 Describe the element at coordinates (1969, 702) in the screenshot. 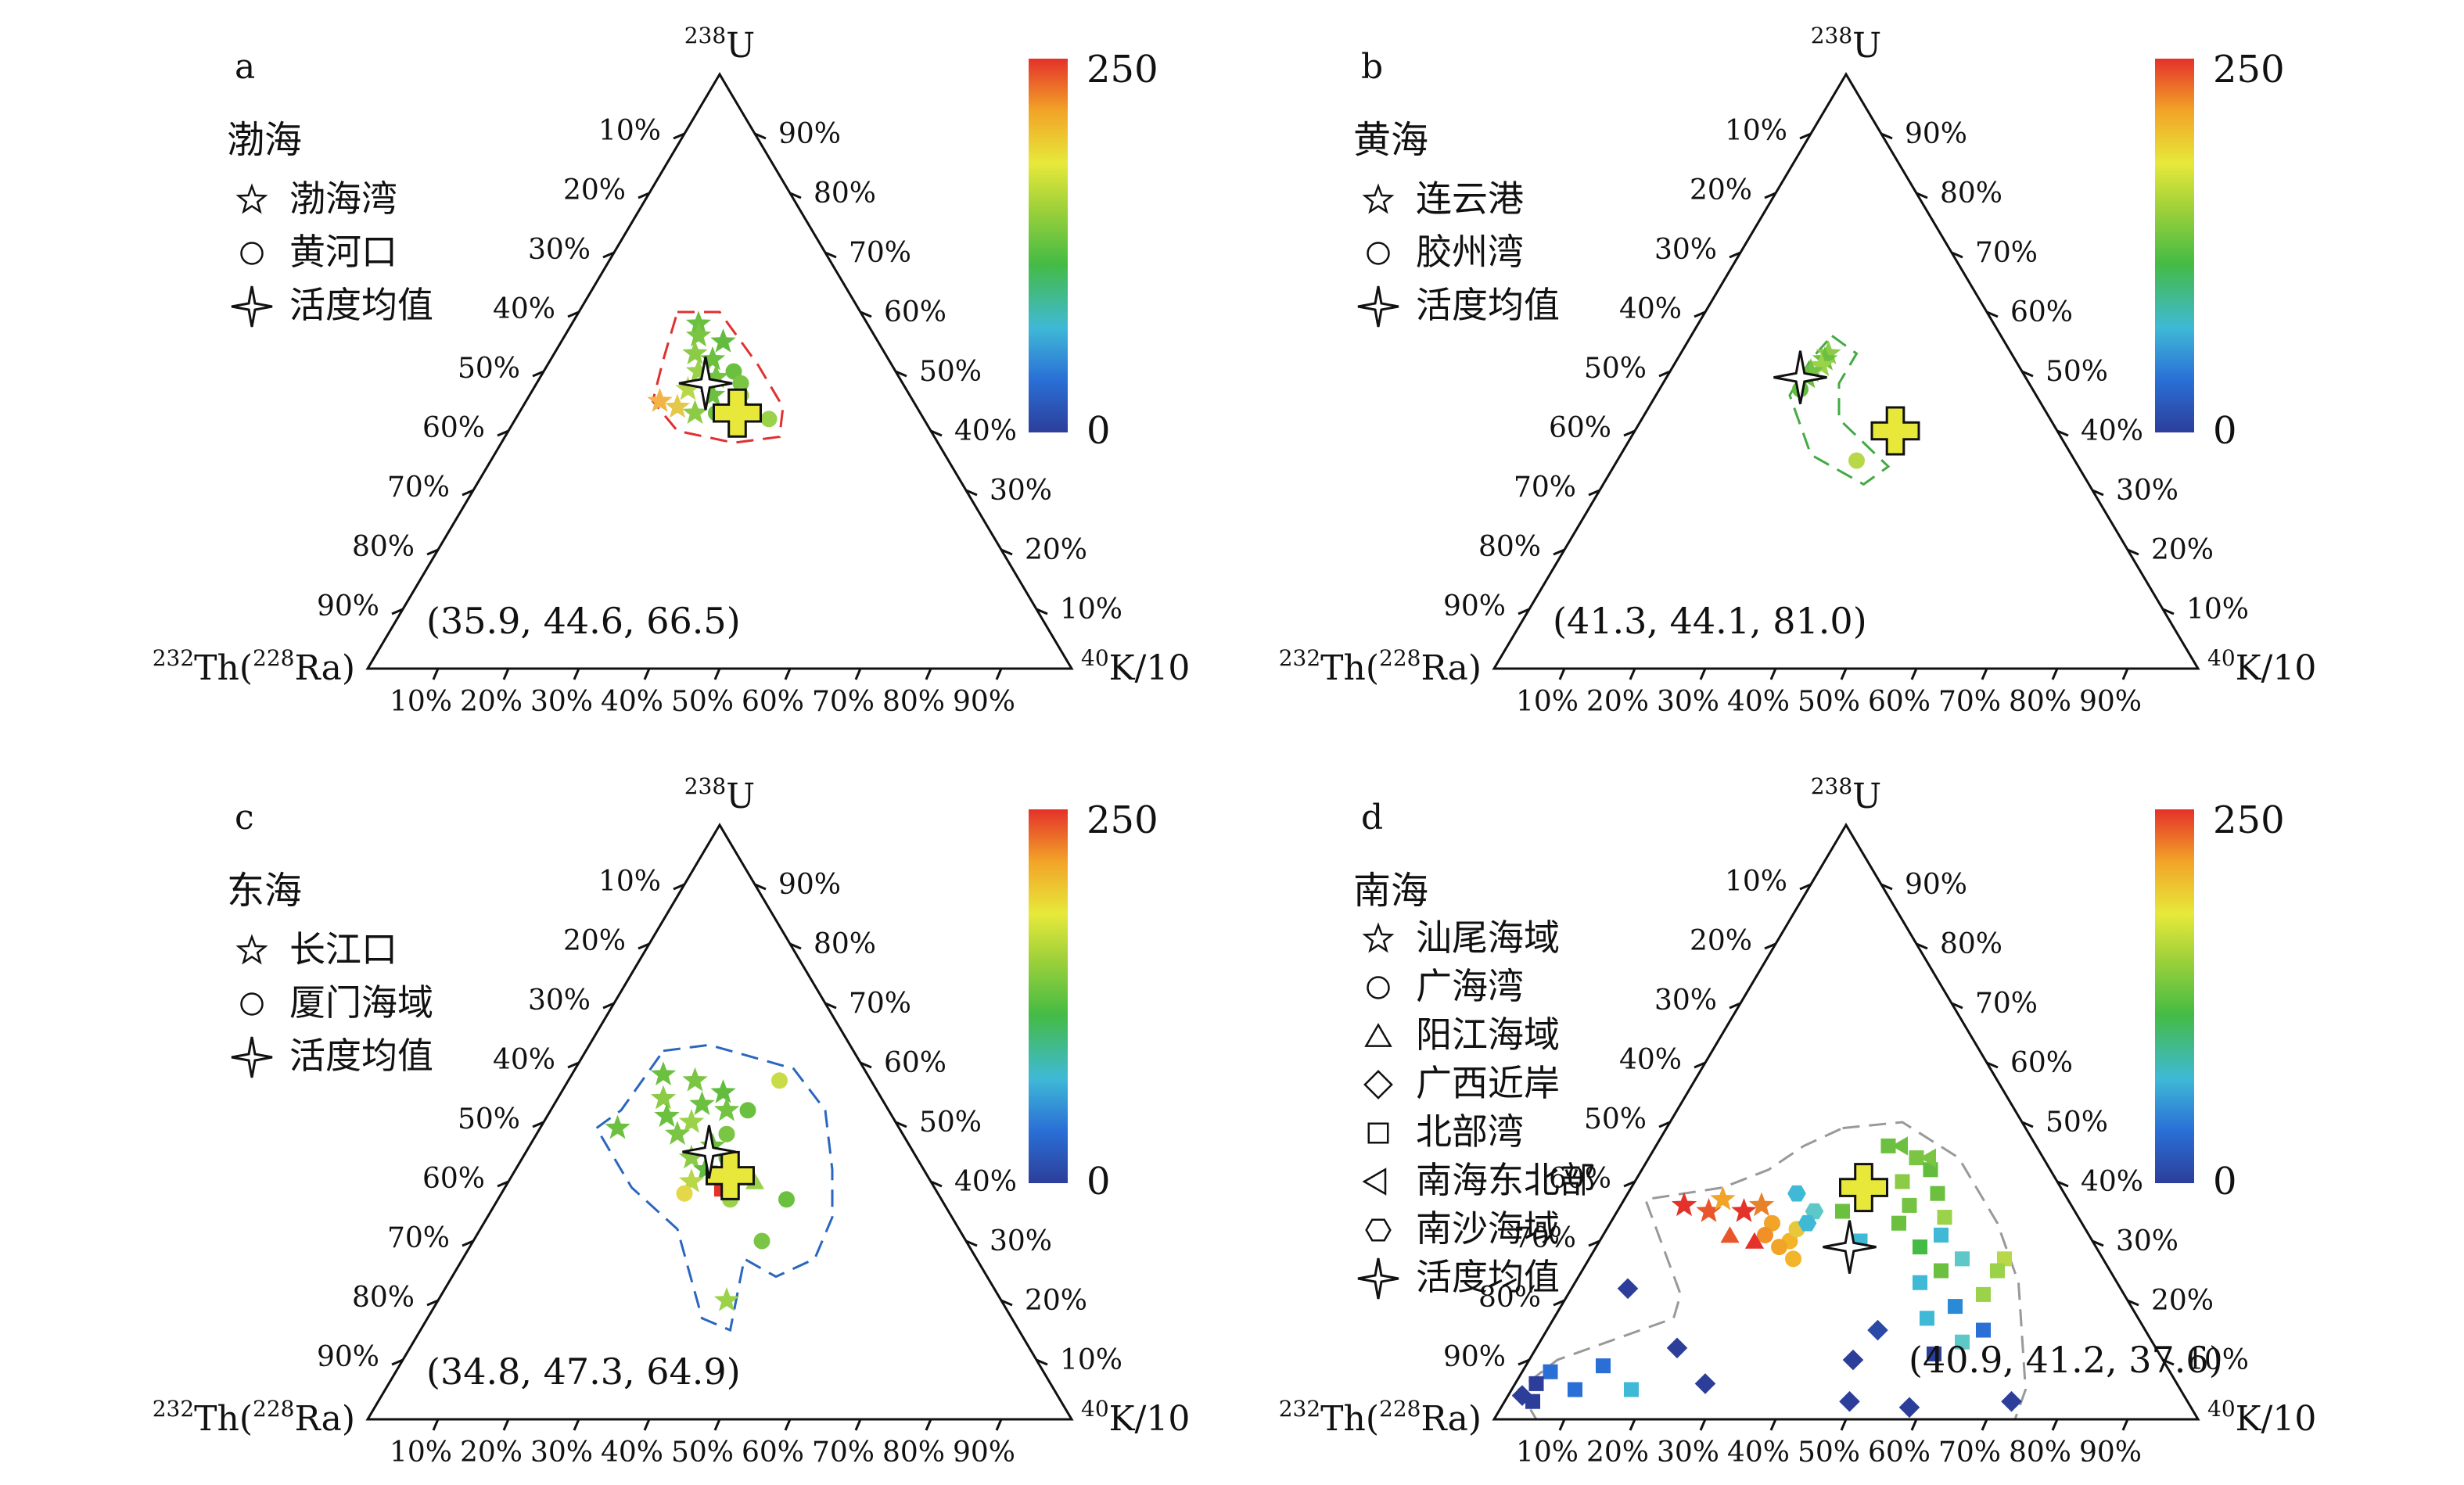

I see `tick-label-bottom: 70%` at that location.